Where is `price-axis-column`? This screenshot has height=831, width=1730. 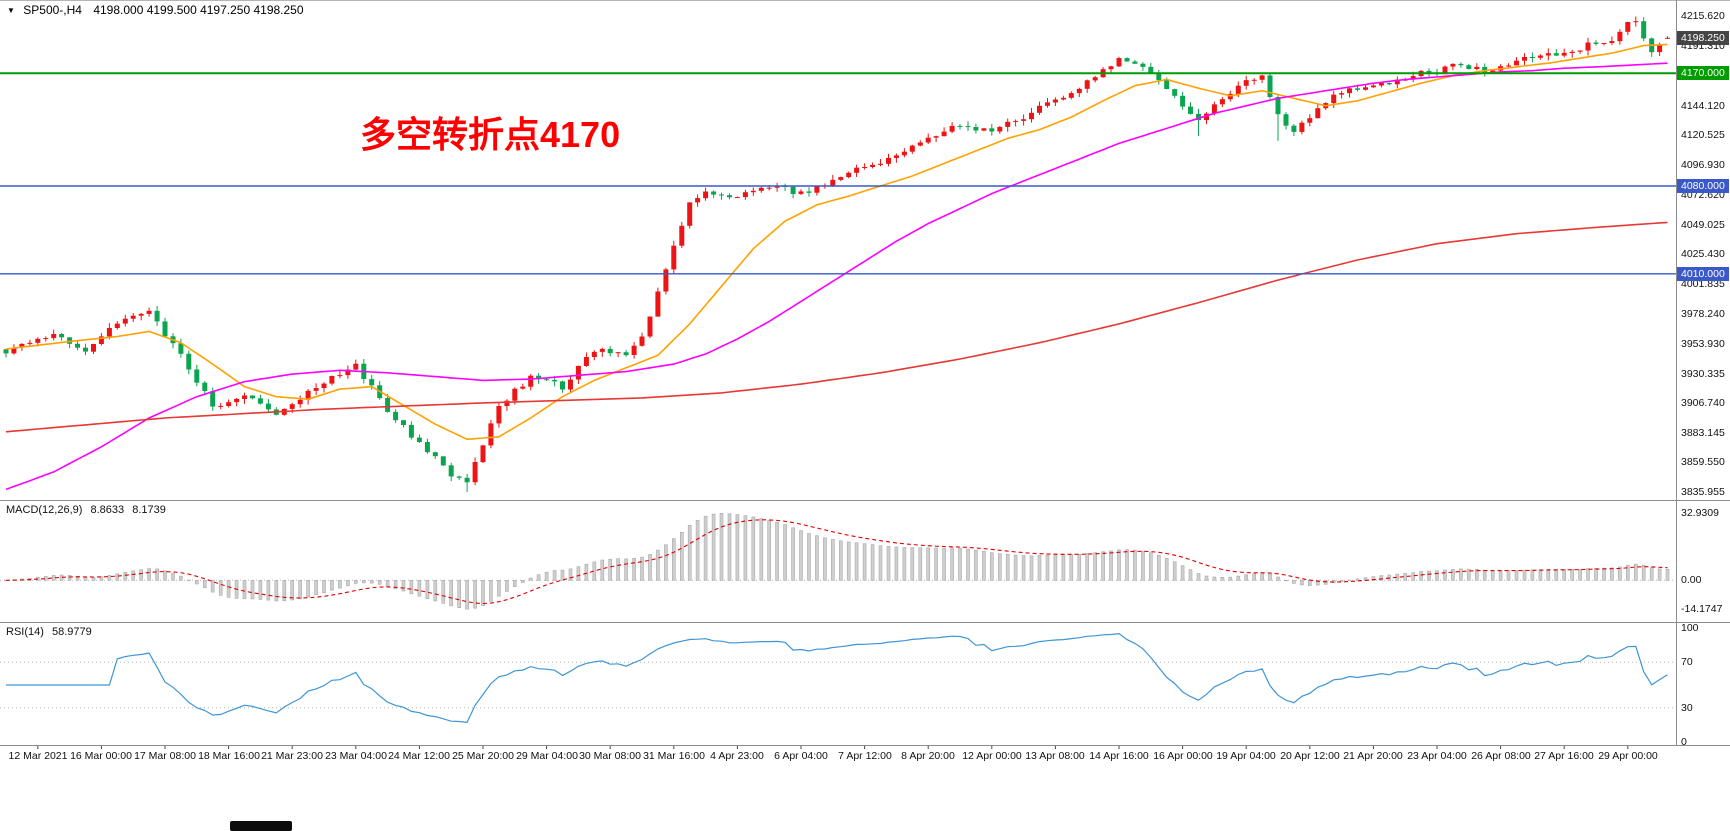 price-axis-column is located at coordinates (1703, 372).